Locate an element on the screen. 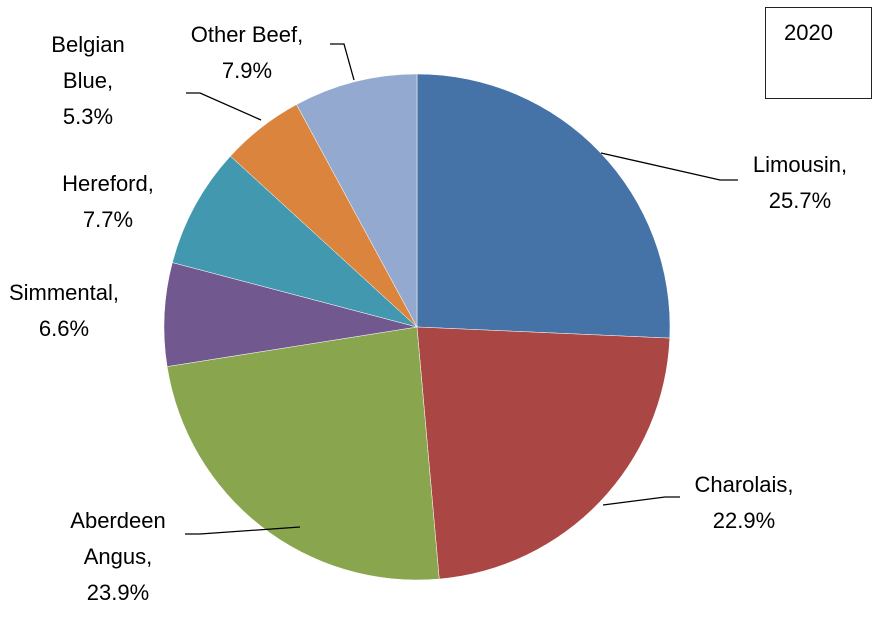  pie-slice-aberdeen-angus is located at coordinates (303, 453).